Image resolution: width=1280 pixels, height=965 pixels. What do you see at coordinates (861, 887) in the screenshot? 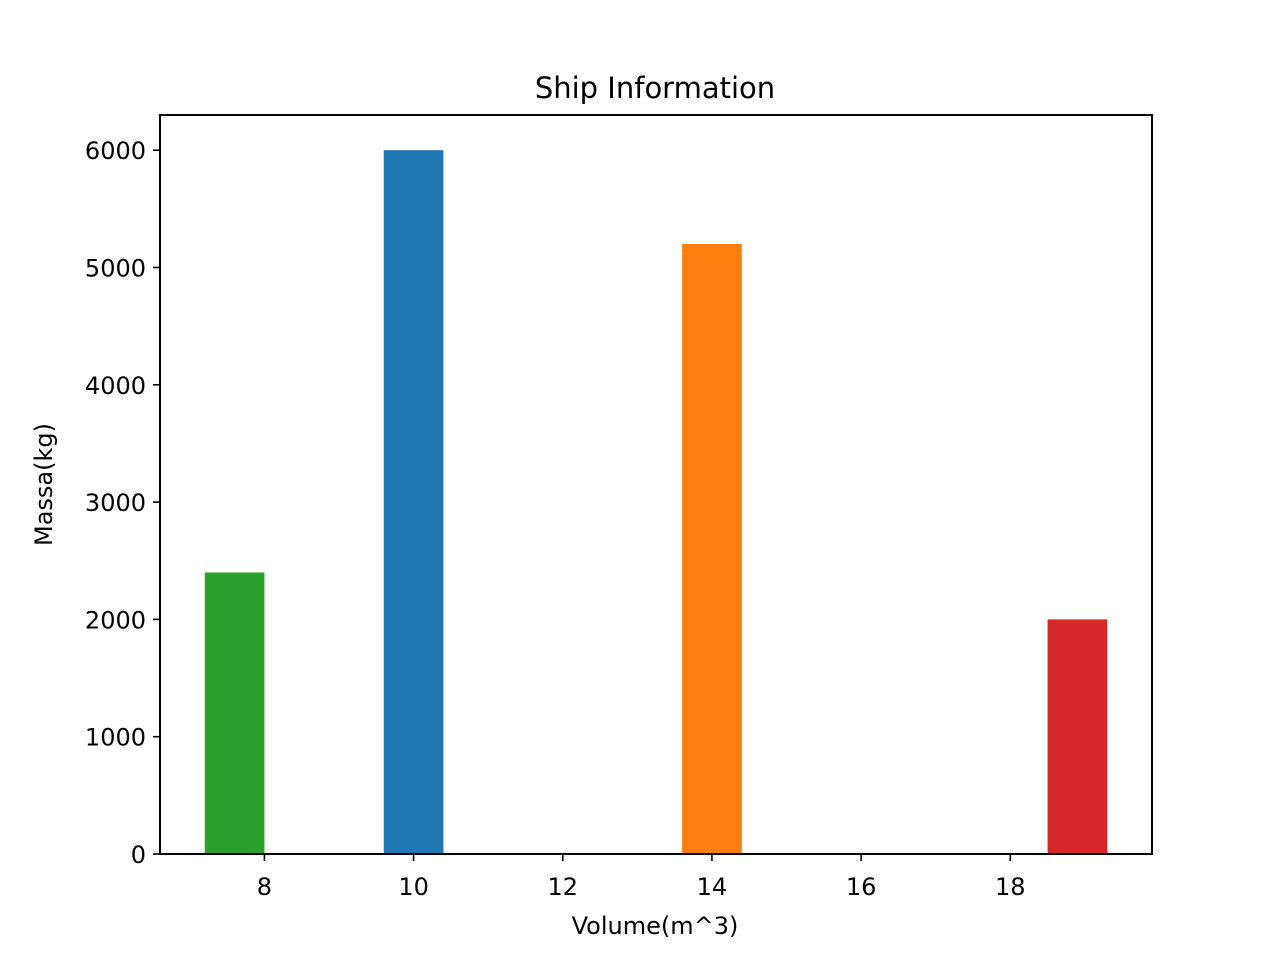
I see `x-tick-label-4: 16` at bounding box center [861, 887].